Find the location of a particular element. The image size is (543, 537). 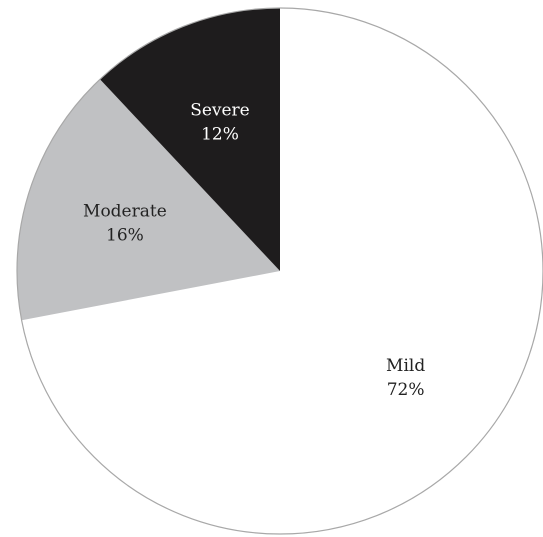

slice-value-moderate: 16% is located at coordinates (125, 236).